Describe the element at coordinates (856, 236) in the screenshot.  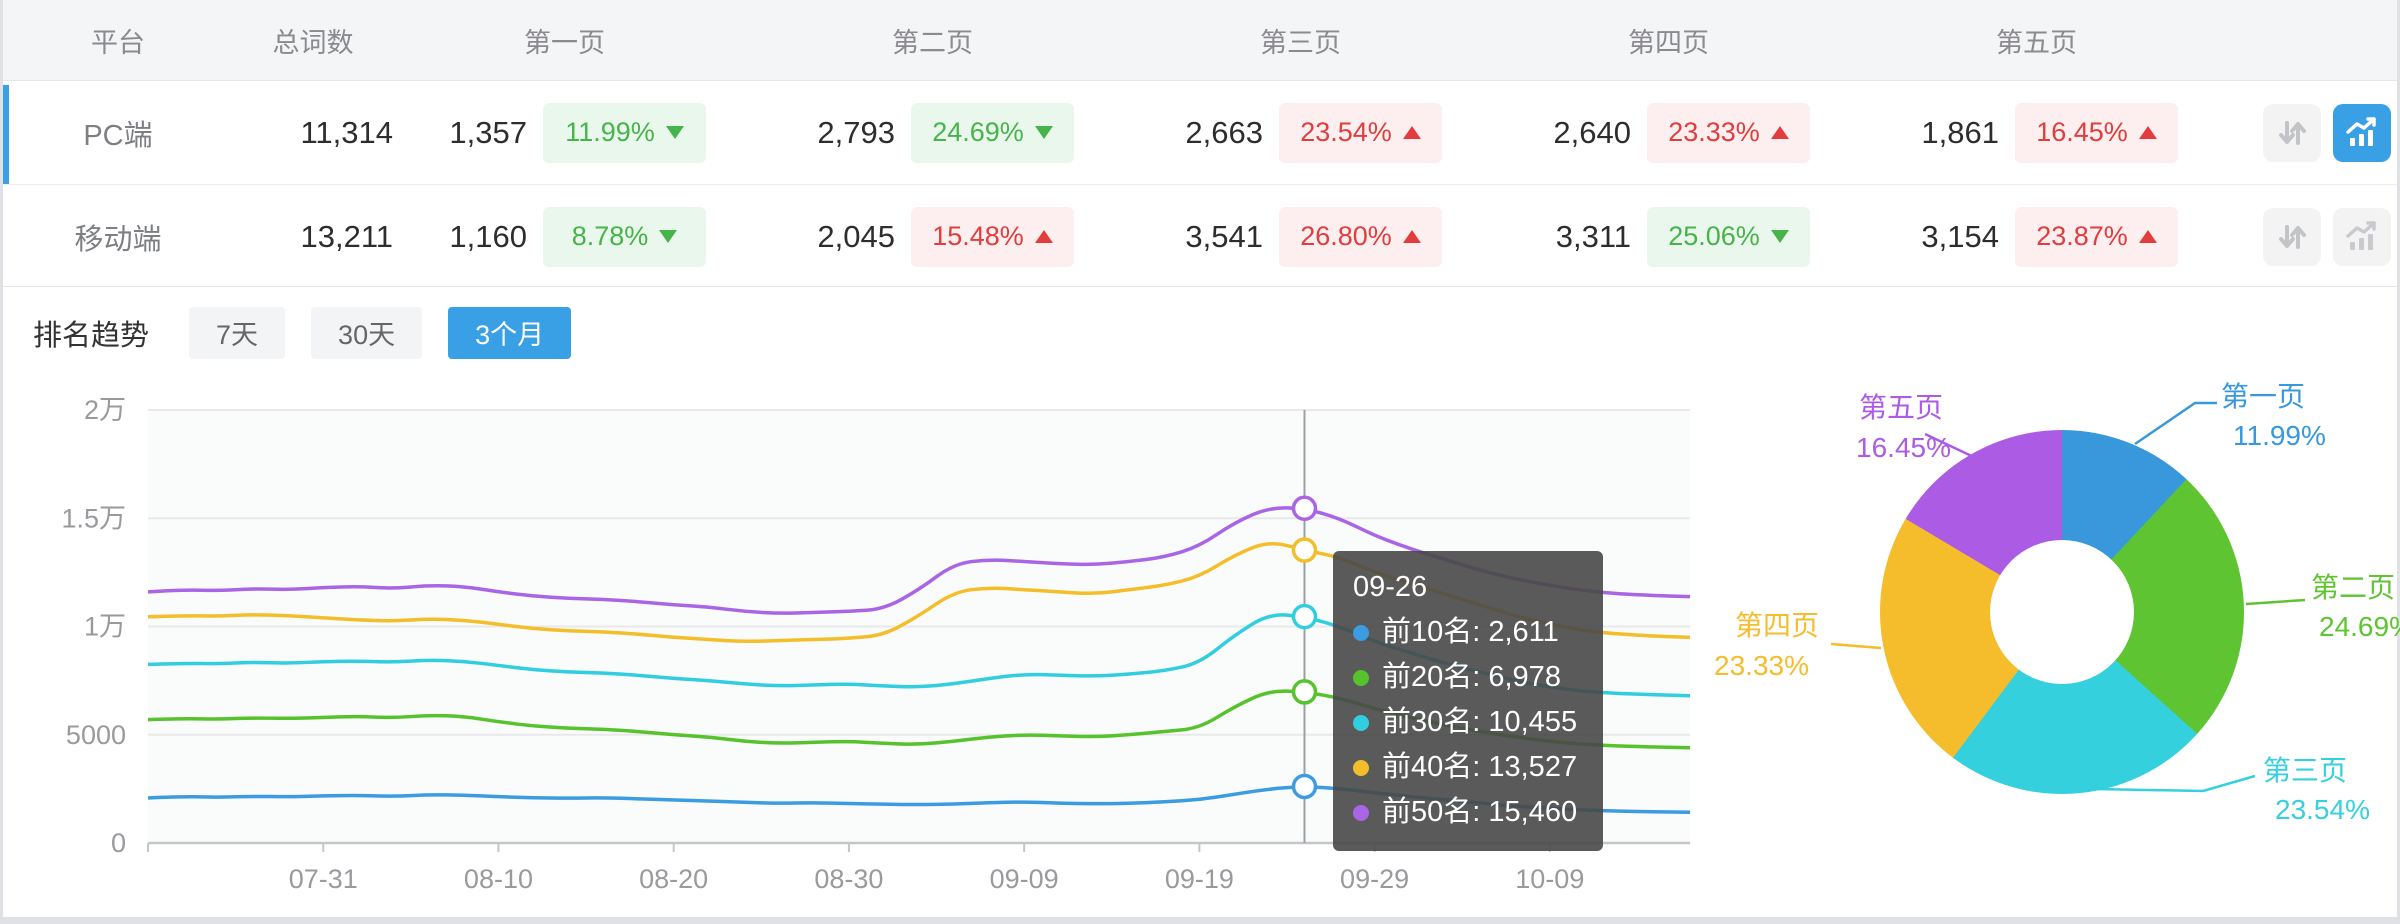
I see `page-count-value: 2,045` at that location.